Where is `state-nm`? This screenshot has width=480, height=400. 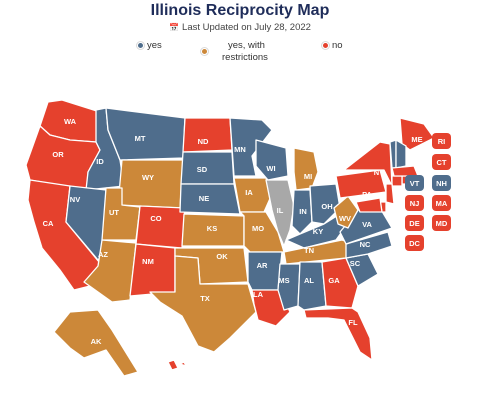
state-nm is located at coordinates (152, 270).